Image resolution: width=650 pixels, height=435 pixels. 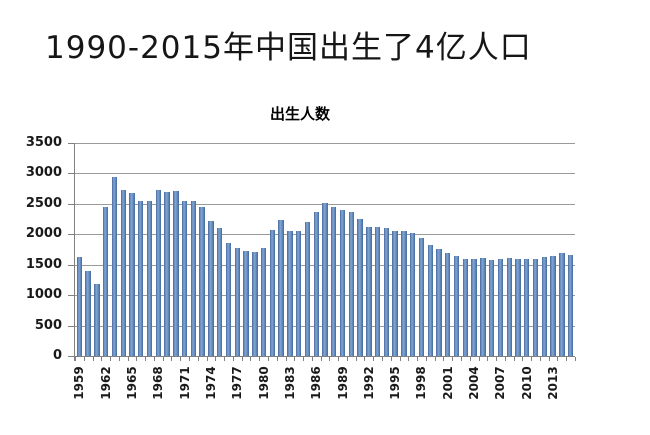 What do you see at coordinates (500, 383) in the screenshot?
I see `x-axis-label: 2007` at bounding box center [500, 383].